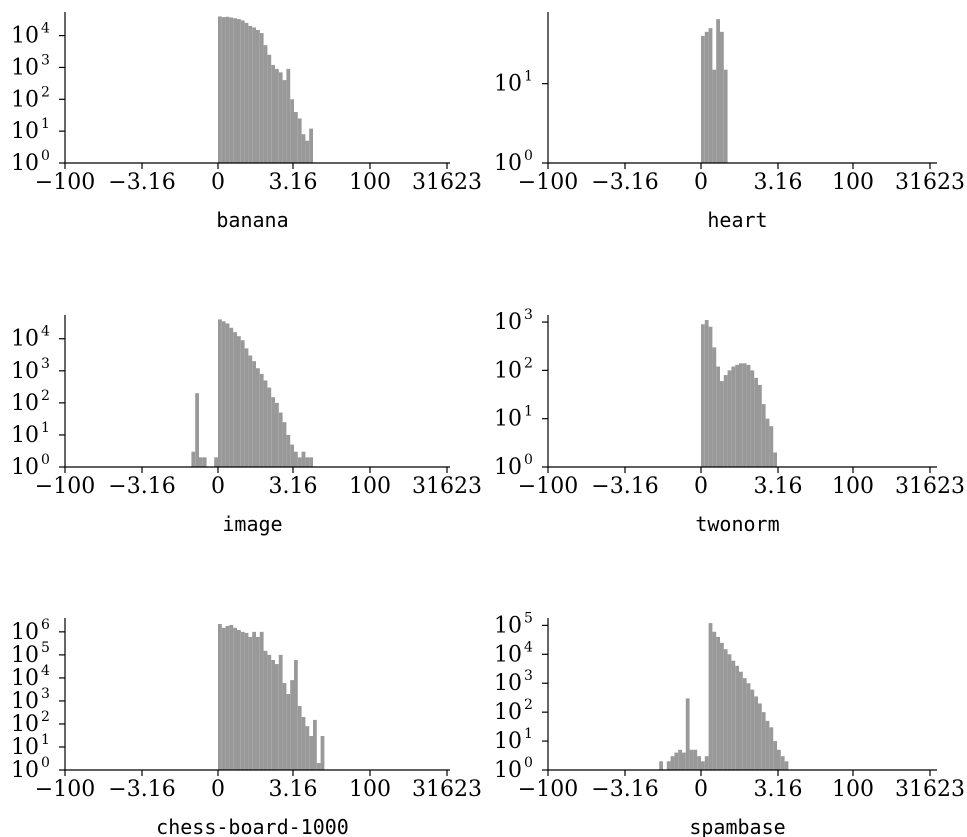 The height and width of the screenshot is (837, 967). What do you see at coordinates (528, 618) in the screenshot?
I see `y-tick-exponent: 5` at bounding box center [528, 618].